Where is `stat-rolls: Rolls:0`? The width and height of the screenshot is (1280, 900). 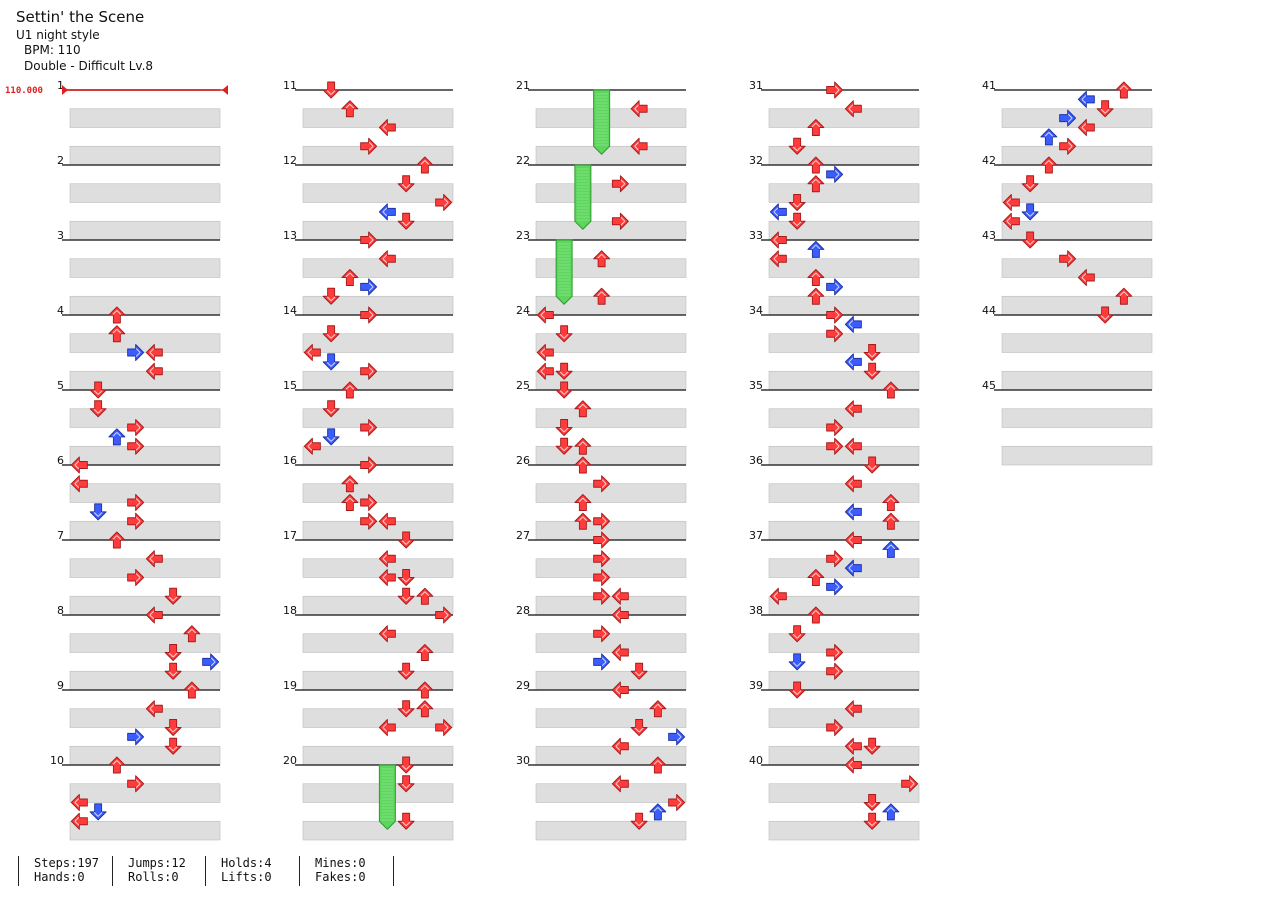
stat-rolls: Rolls:0 is located at coordinates (153, 877).